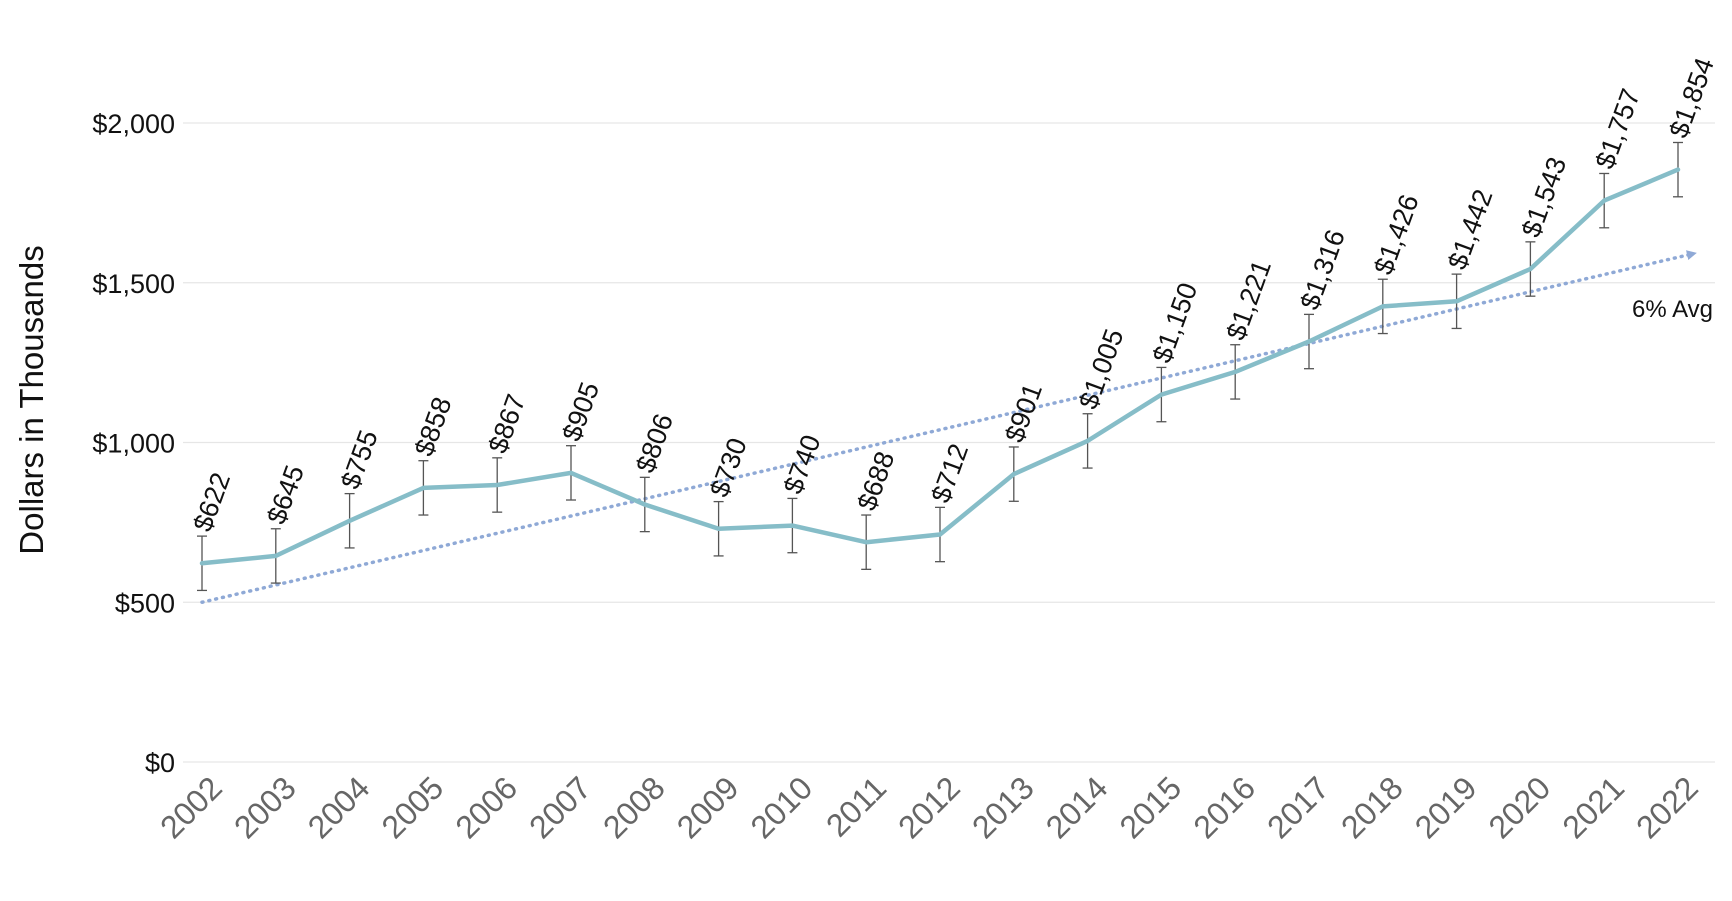 The height and width of the screenshot is (901, 1732). What do you see at coordinates (1077, 807) in the screenshot?
I see `x-tick-label: 2014` at bounding box center [1077, 807].